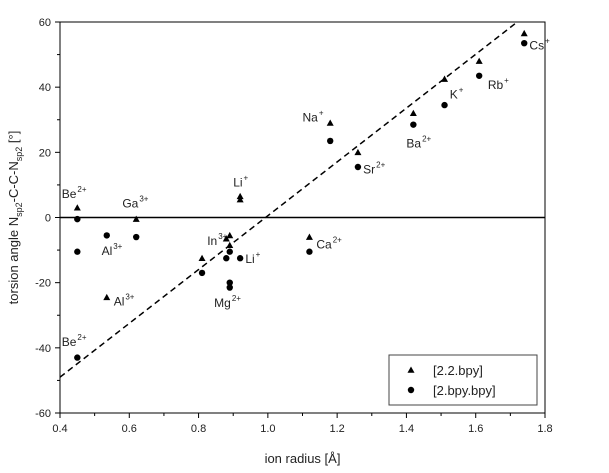  What do you see at coordinates (374, 169) in the screenshot?
I see `annotation-sr2: Sr2+` at bounding box center [374, 169].